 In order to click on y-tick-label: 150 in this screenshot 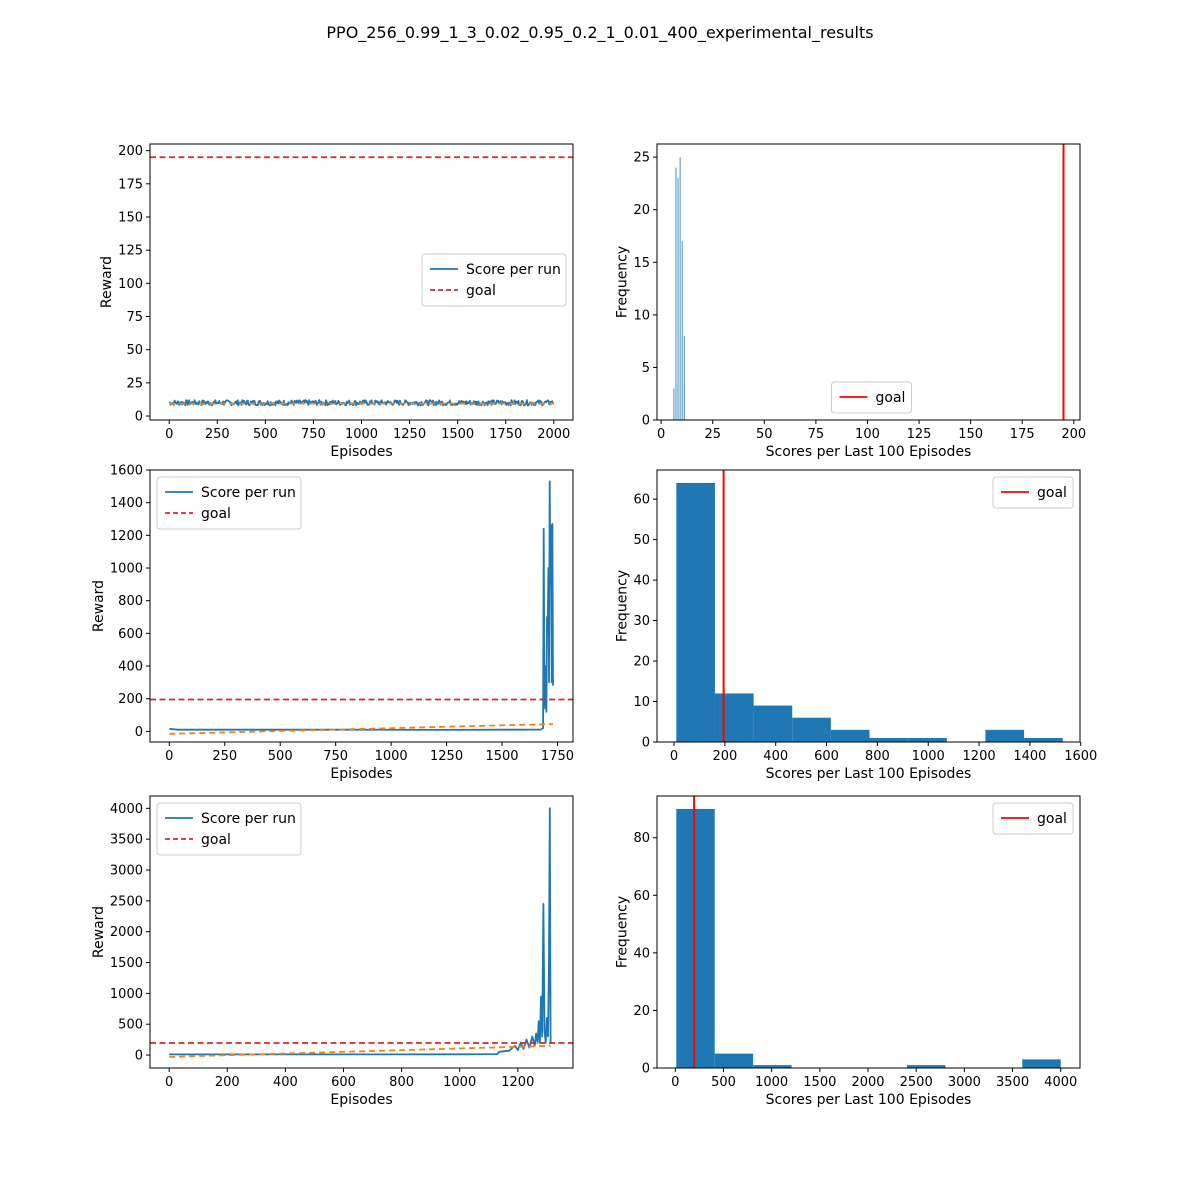, I will do `click(130, 217)`.